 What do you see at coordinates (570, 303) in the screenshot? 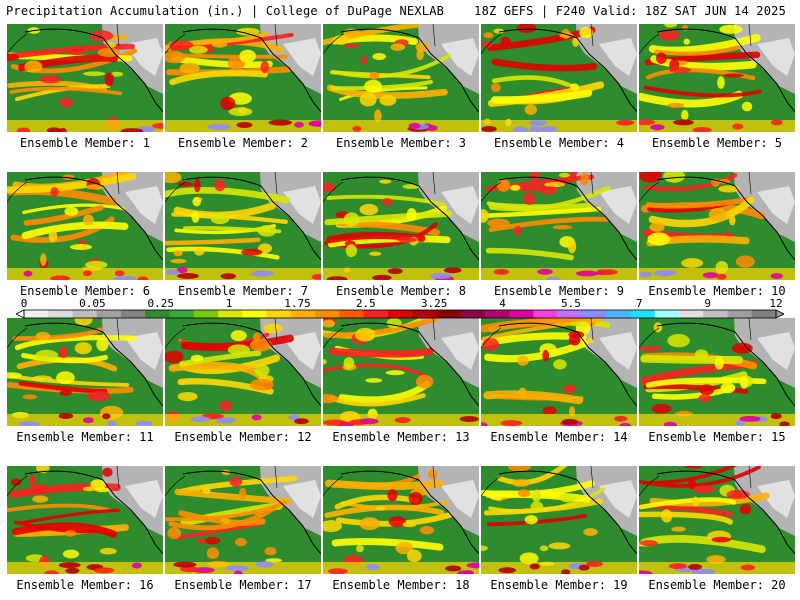
I see `legend-tick-label: 5.5` at bounding box center [570, 303].